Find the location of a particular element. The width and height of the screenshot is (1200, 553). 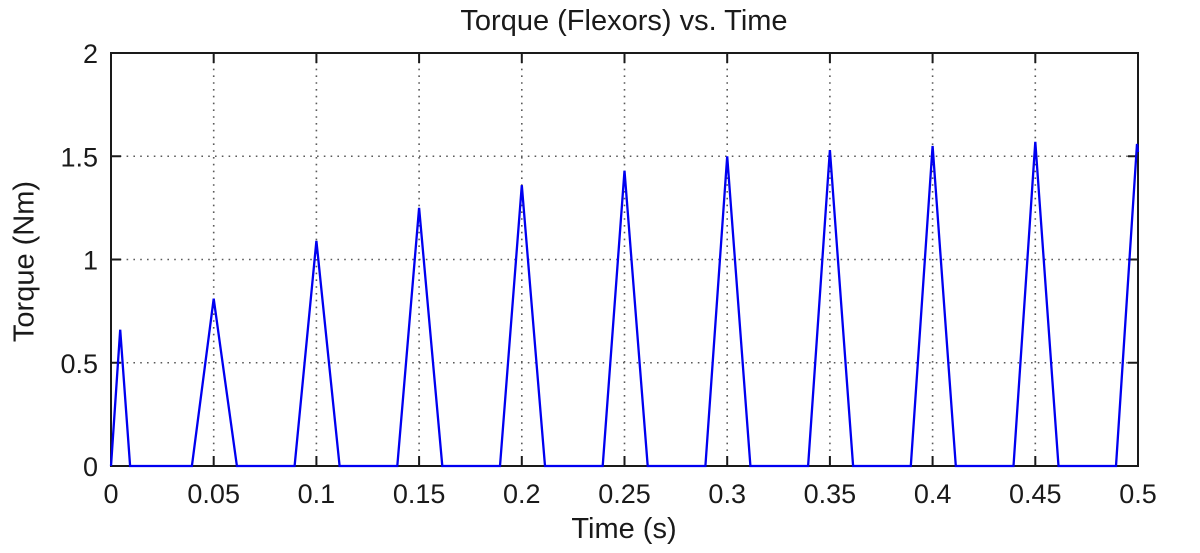

y-tick-label: 2 is located at coordinates (90, 54).